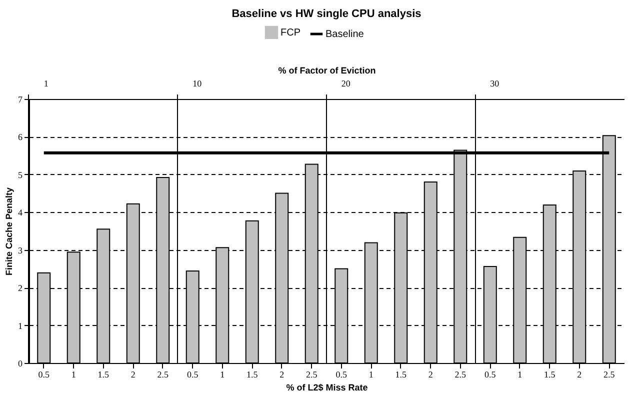 This screenshot has height=407, width=637. What do you see at coordinates (495, 83) in the screenshot?
I see `text: 30` at bounding box center [495, 83].